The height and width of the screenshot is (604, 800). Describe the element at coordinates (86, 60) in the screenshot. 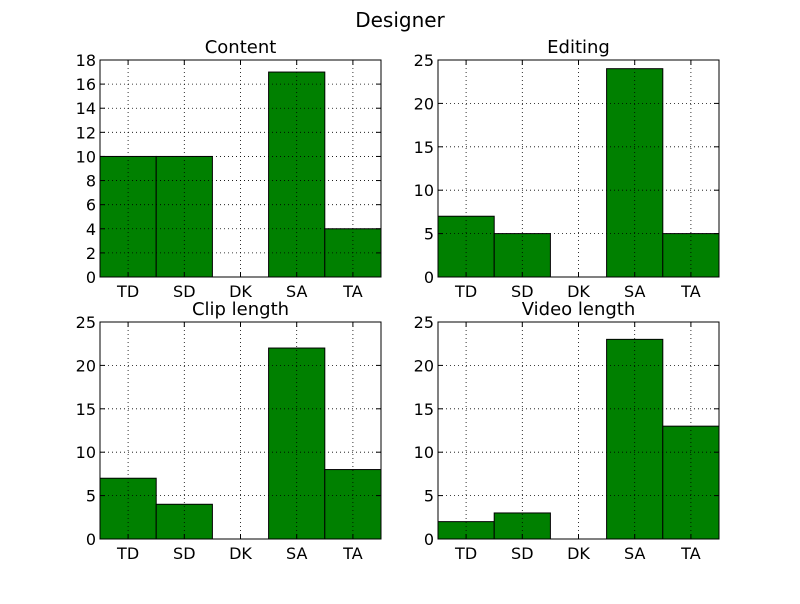

I see `y-tick-label: 18` at that location.